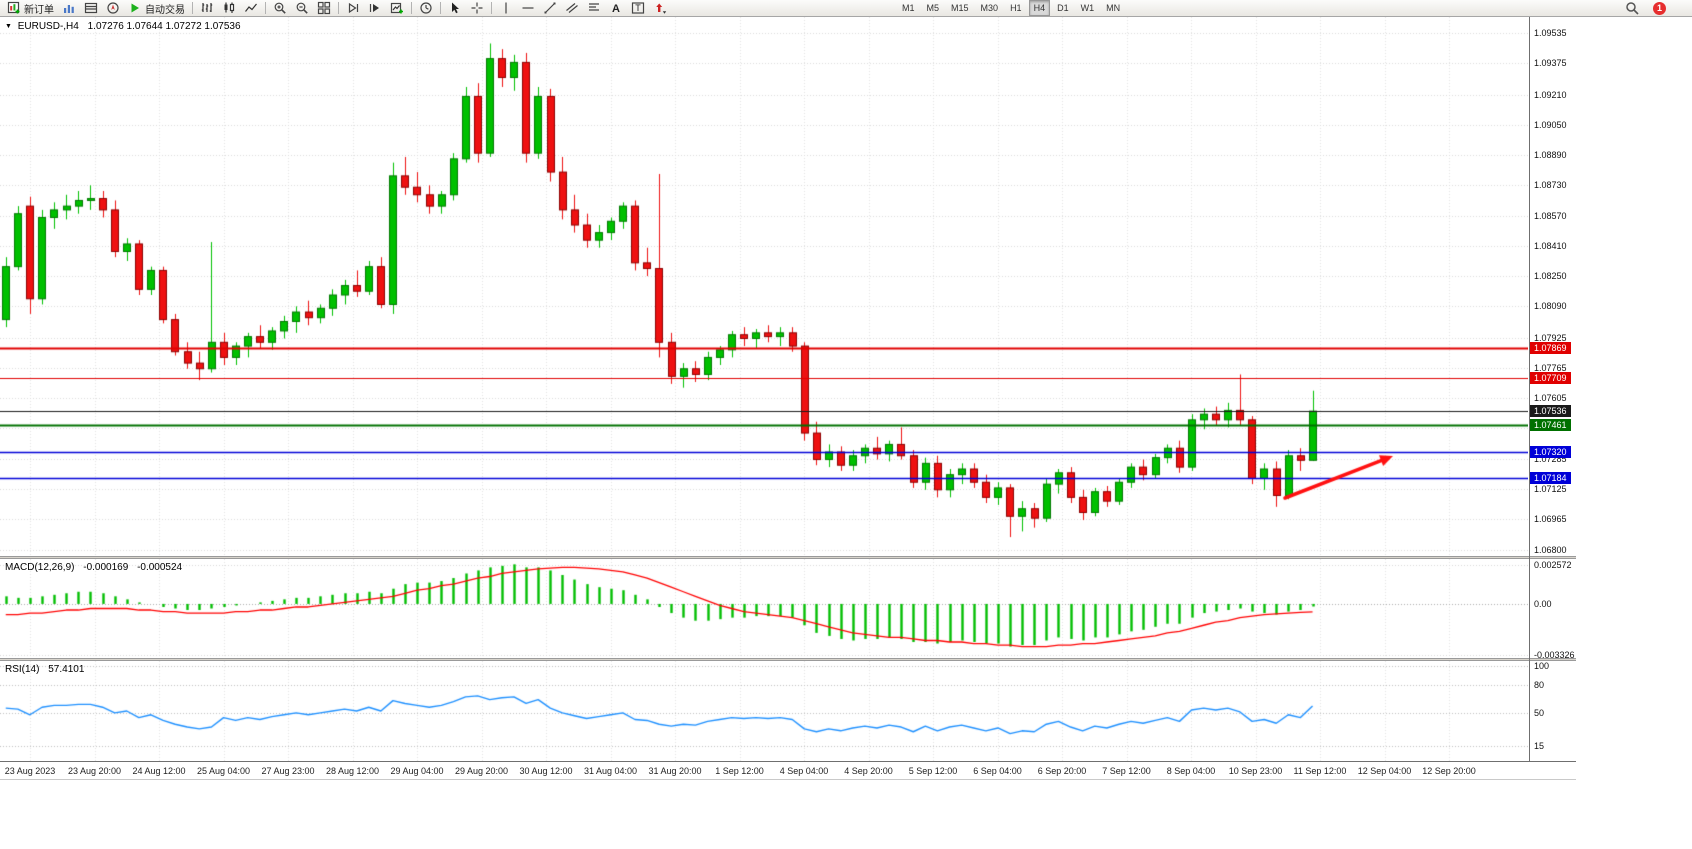 This screenshot has width=1692, height=849. I want to click on timeframes-group: M1 M5 M15 M30 H1 H4 D1 W1 MN, so click(1011, 8).